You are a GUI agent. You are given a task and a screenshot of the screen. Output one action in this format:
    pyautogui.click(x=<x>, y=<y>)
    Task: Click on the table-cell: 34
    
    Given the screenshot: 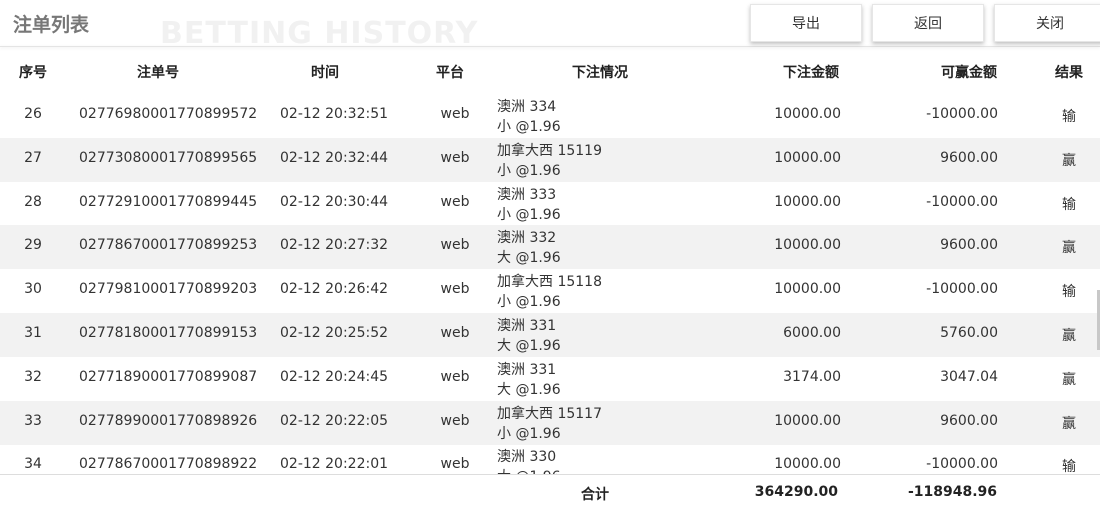 What is the action you would take?
    pyautogui.click(x=33, y=464)
    